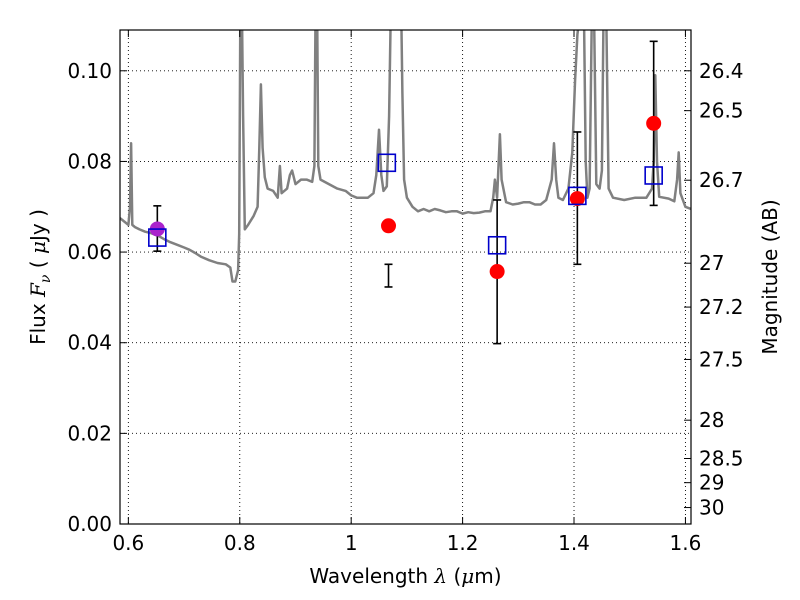  I want to click on x-tick-label: 1.6, so click(686, 543).